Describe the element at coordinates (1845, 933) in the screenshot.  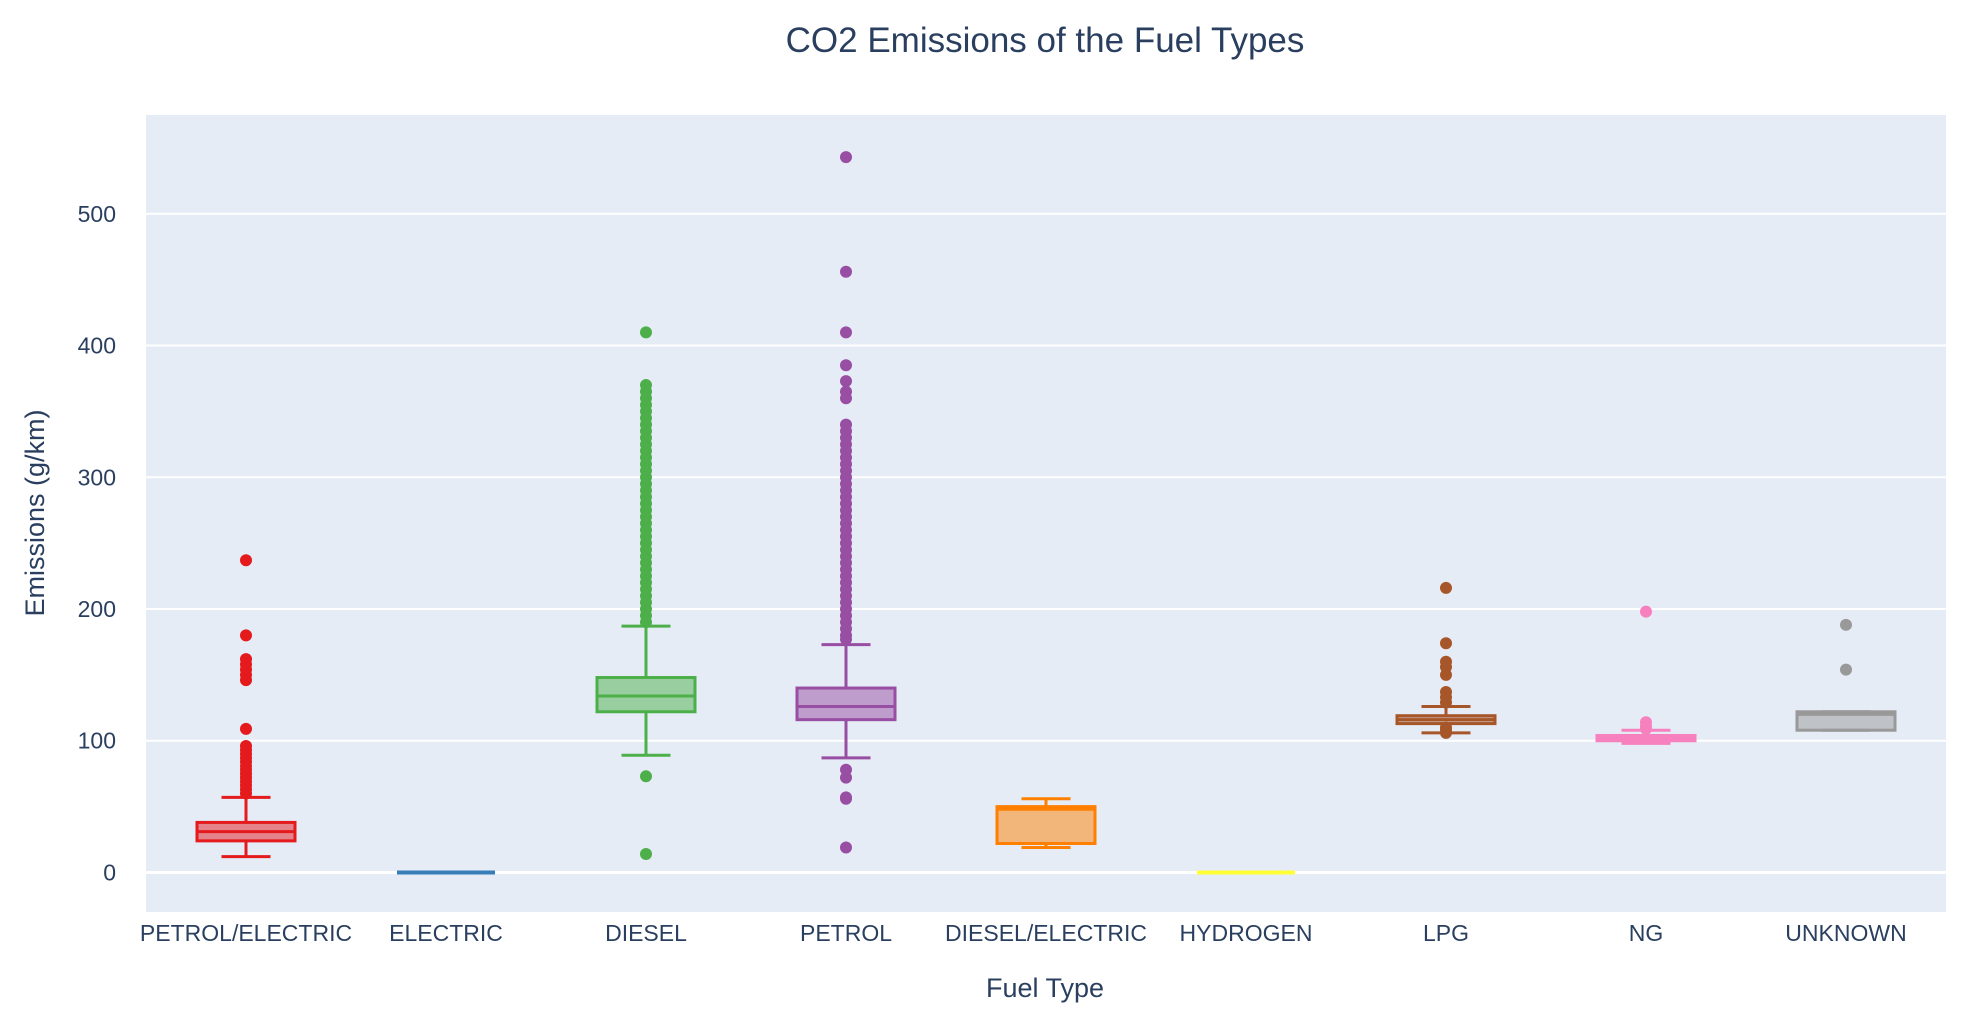
I see `x-tick-label: UNKNOWN` at that location.